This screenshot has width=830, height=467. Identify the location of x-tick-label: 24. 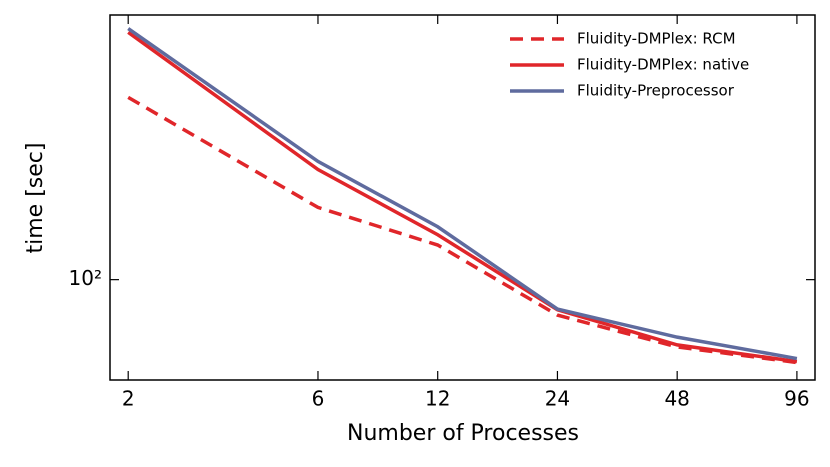
(557, 399).